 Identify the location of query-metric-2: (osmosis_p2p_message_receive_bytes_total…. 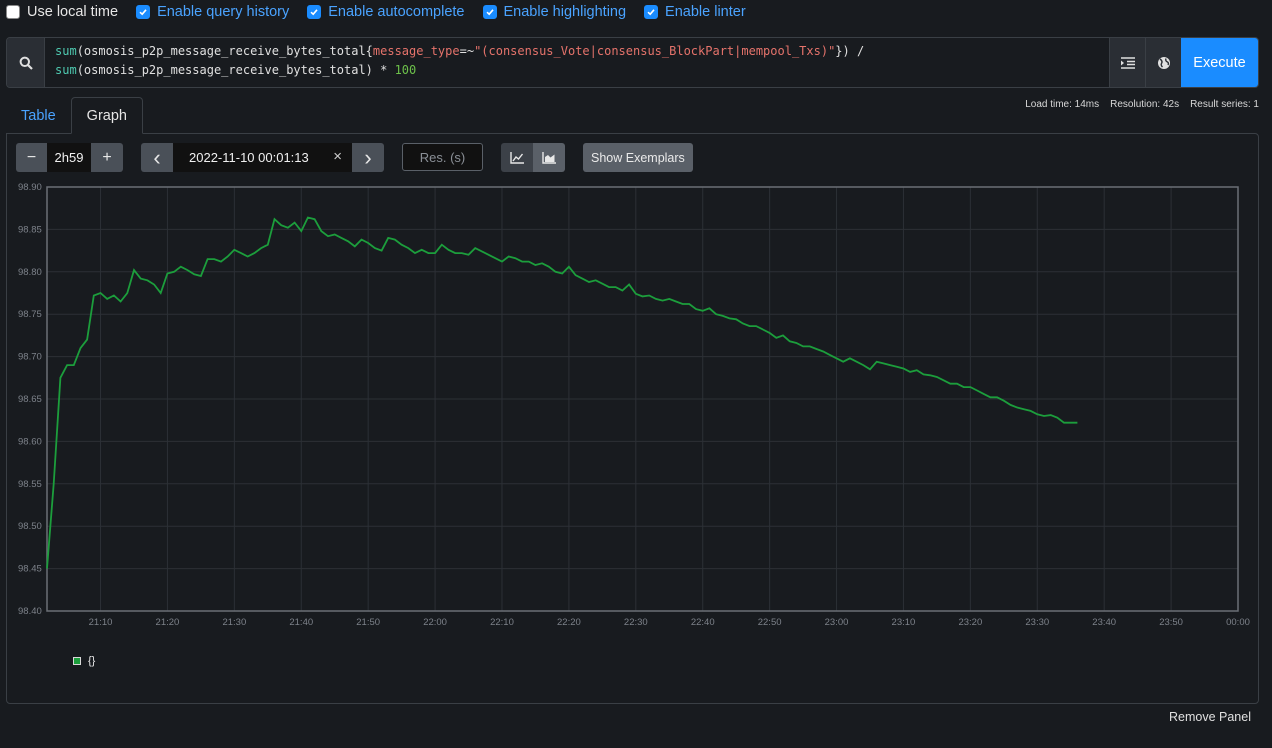
(235, 70).